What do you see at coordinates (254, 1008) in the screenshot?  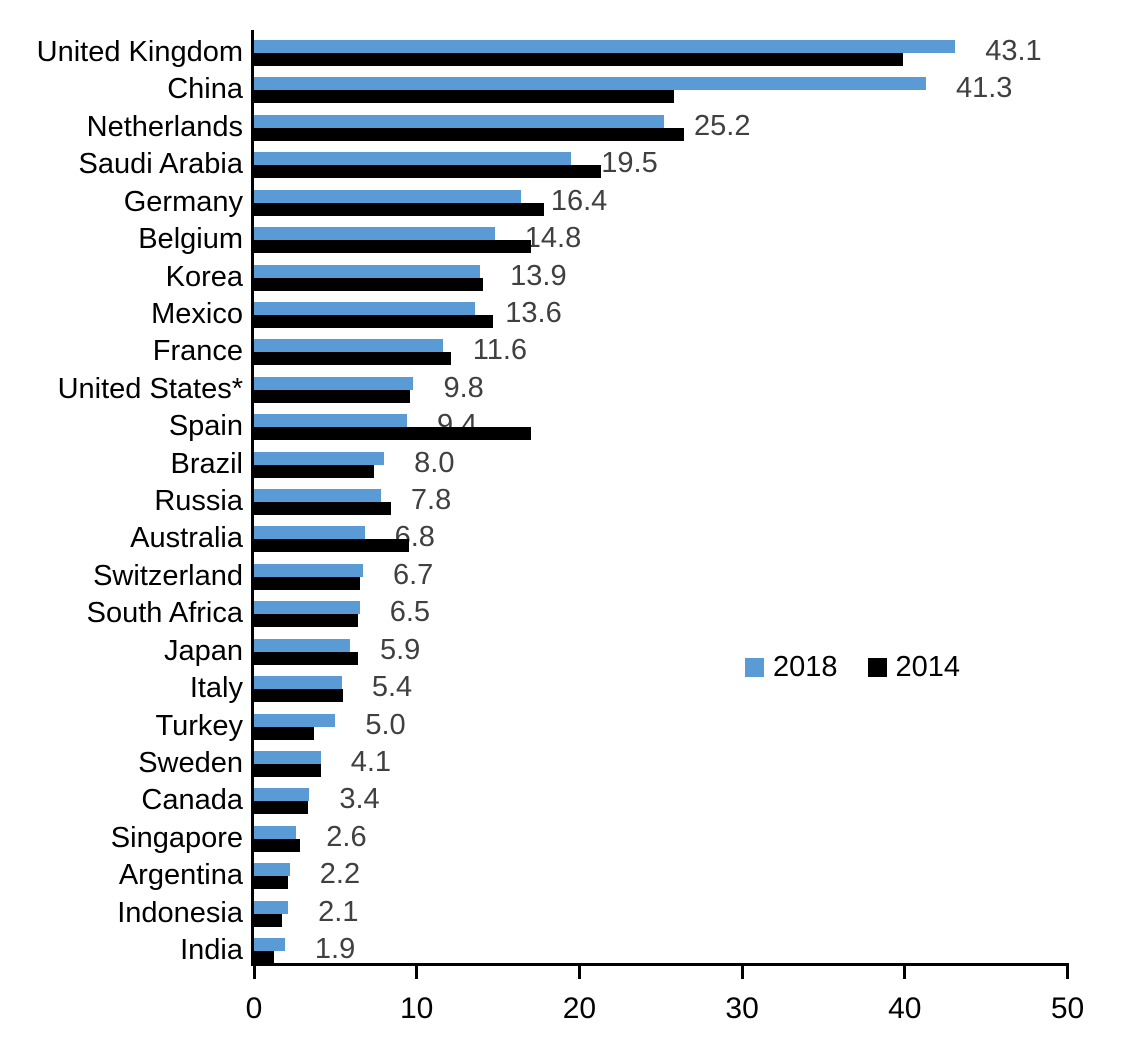 I see `x-axis-tick-label: 0` at bounding box center [254, 1008].